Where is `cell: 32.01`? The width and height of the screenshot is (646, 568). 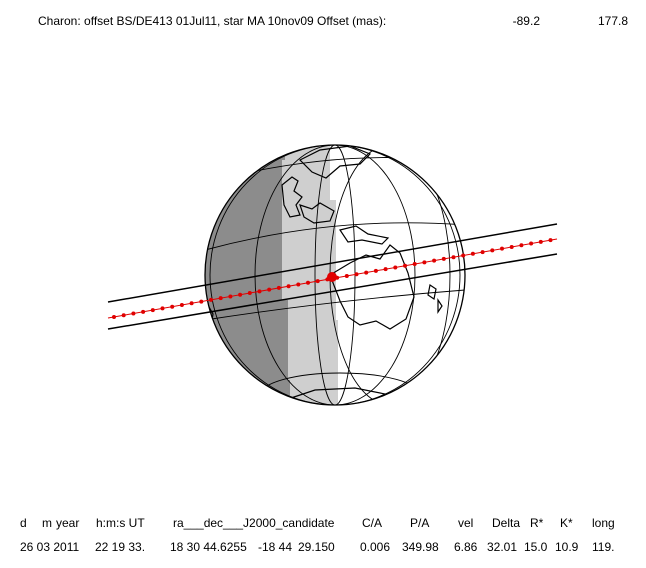
cell: 32.01 is located at coordinates (502, 547).